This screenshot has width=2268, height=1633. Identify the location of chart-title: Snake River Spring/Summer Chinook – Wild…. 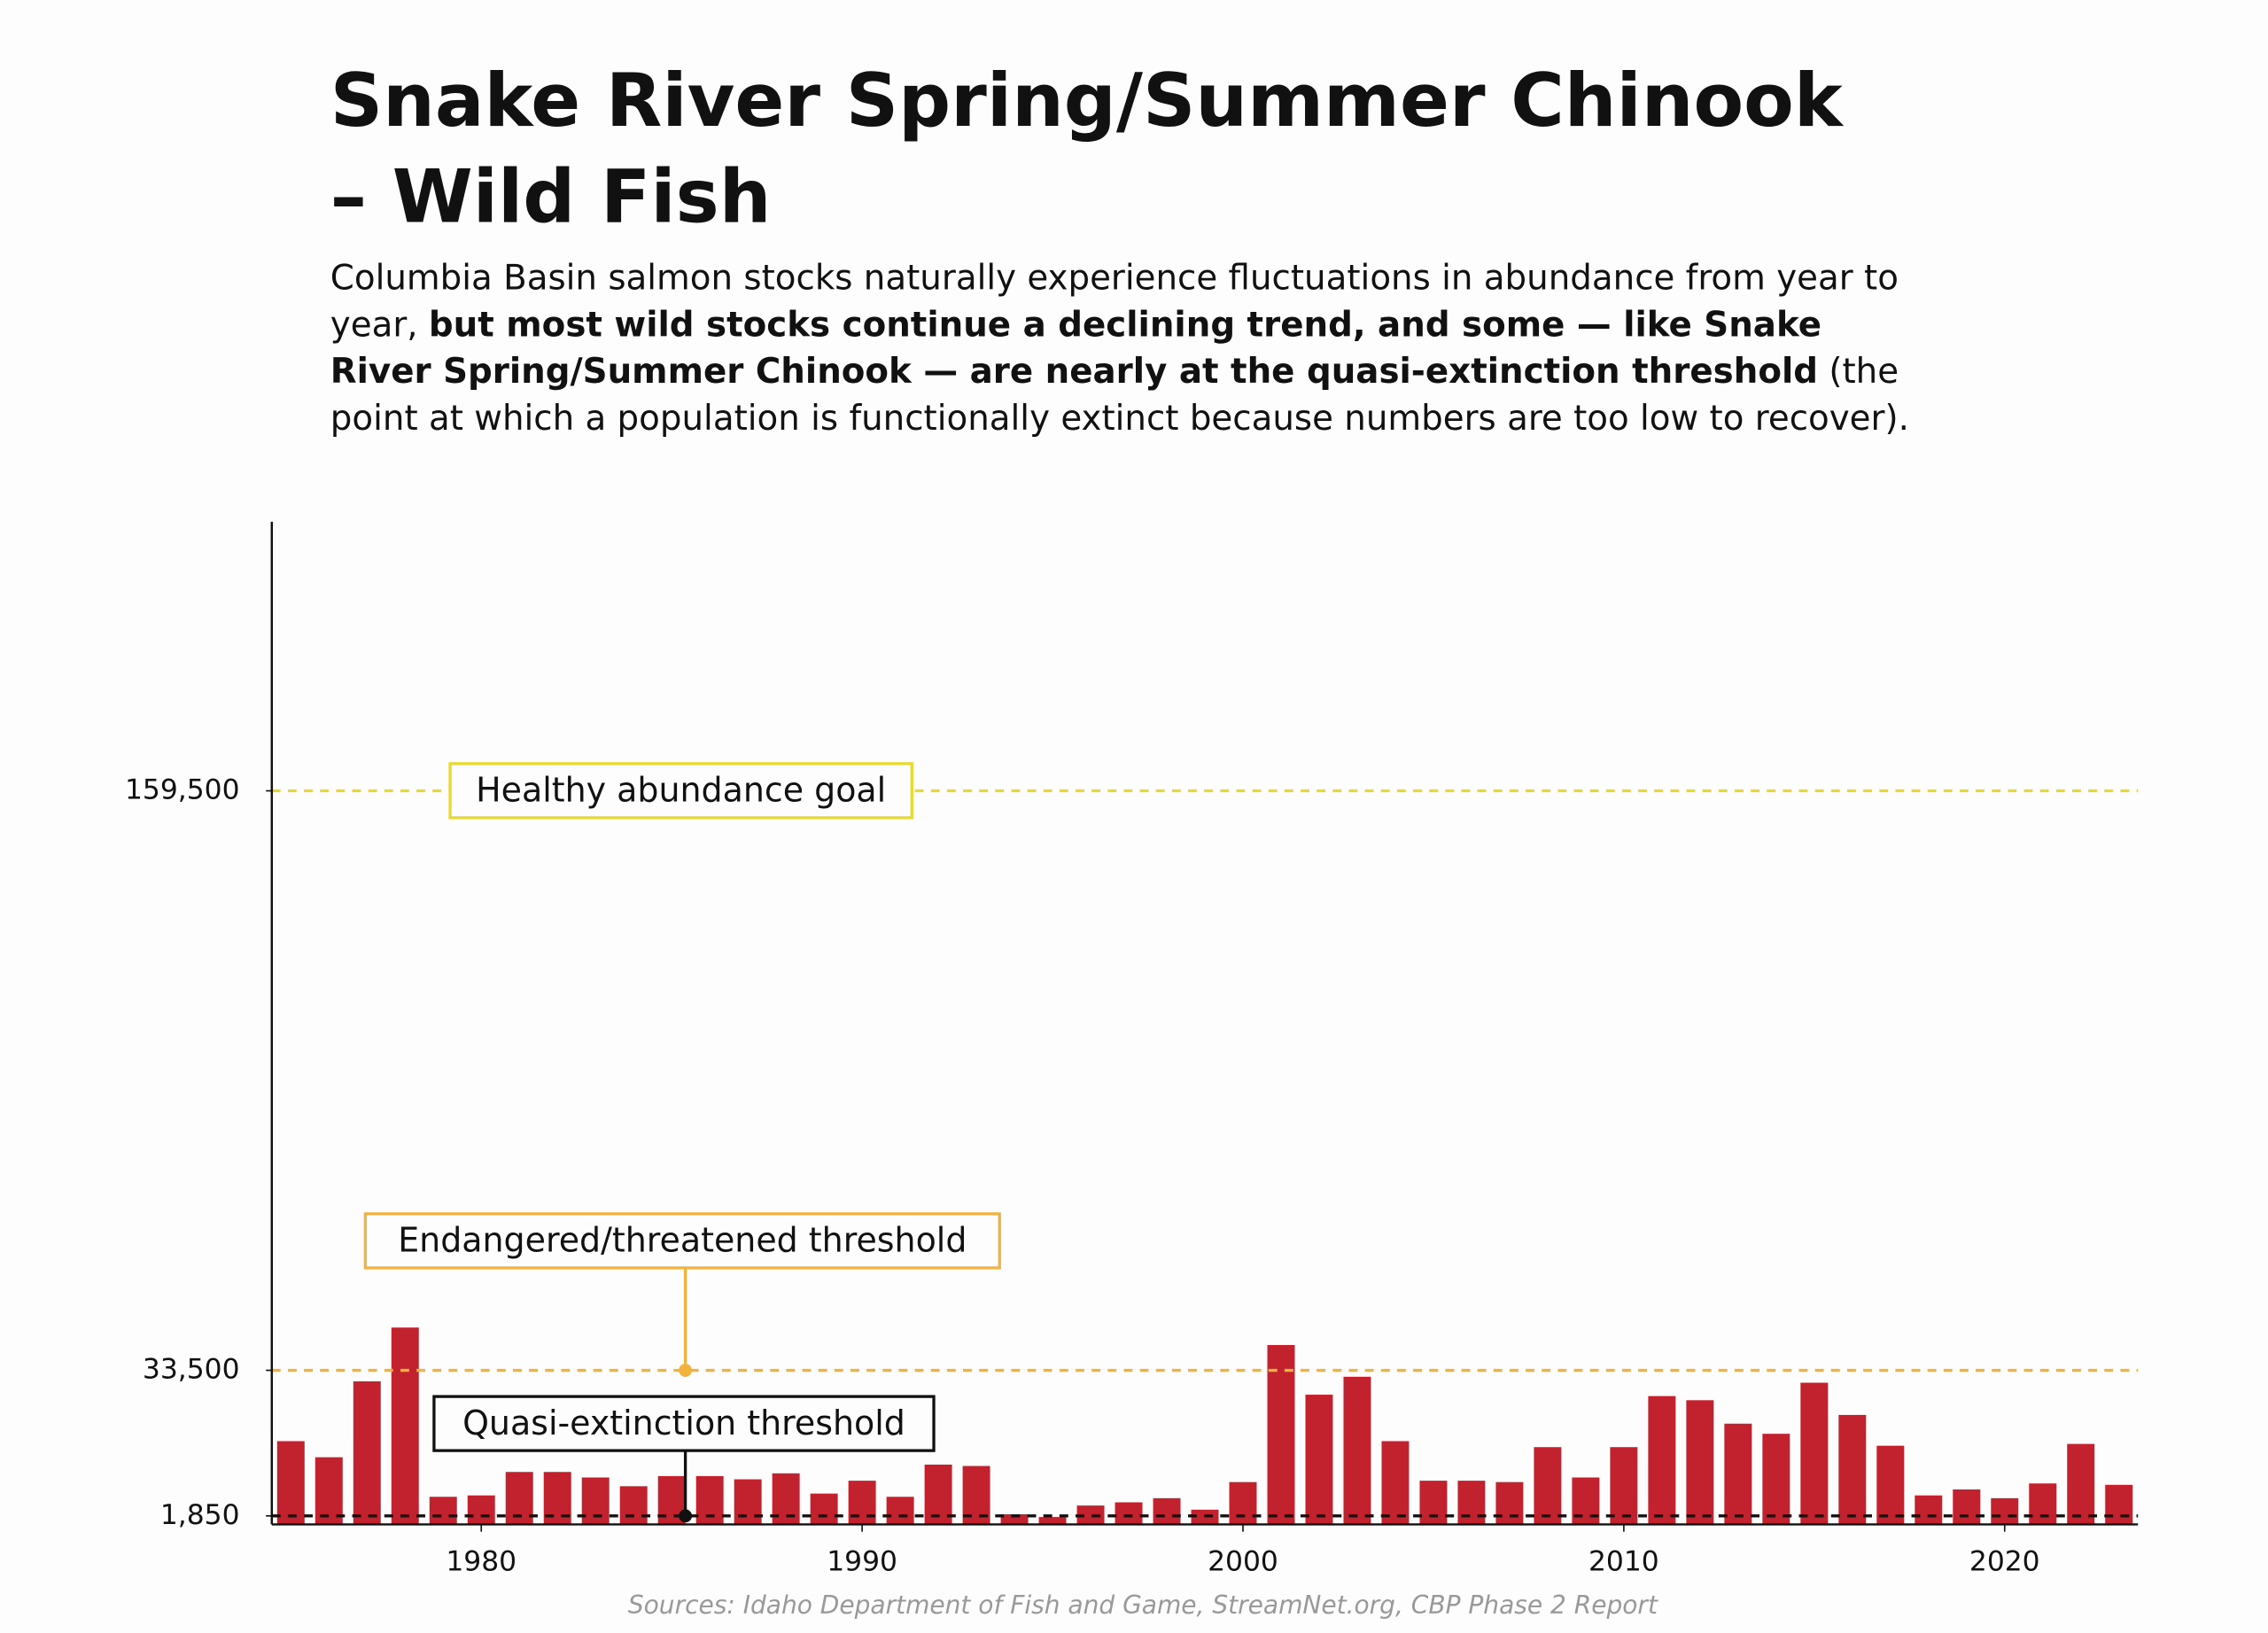
(1086, 149).